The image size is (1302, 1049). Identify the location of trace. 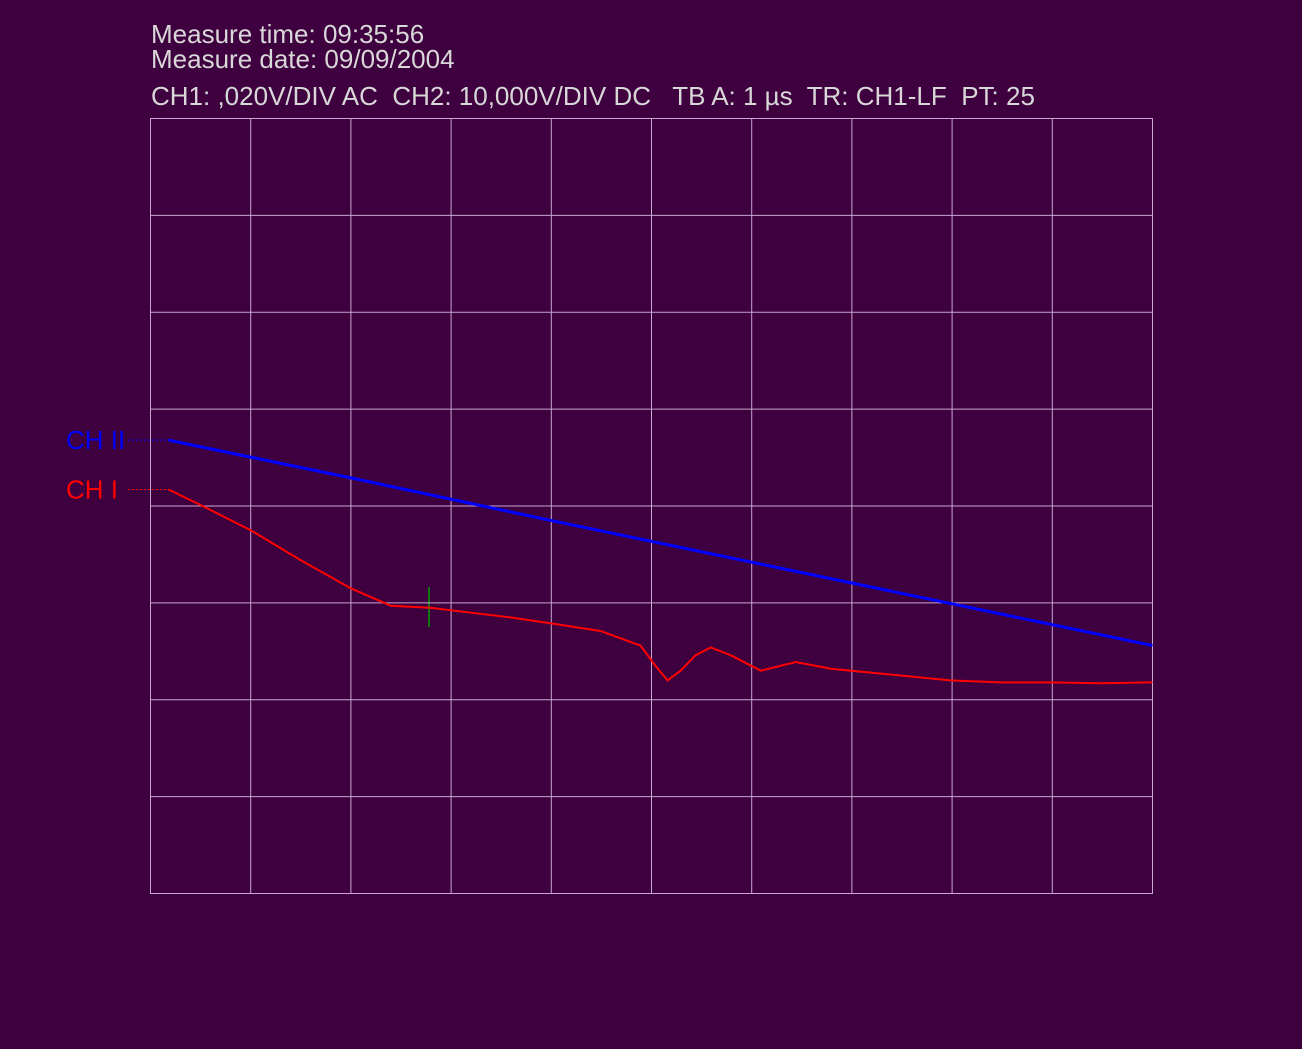
(660, 586).